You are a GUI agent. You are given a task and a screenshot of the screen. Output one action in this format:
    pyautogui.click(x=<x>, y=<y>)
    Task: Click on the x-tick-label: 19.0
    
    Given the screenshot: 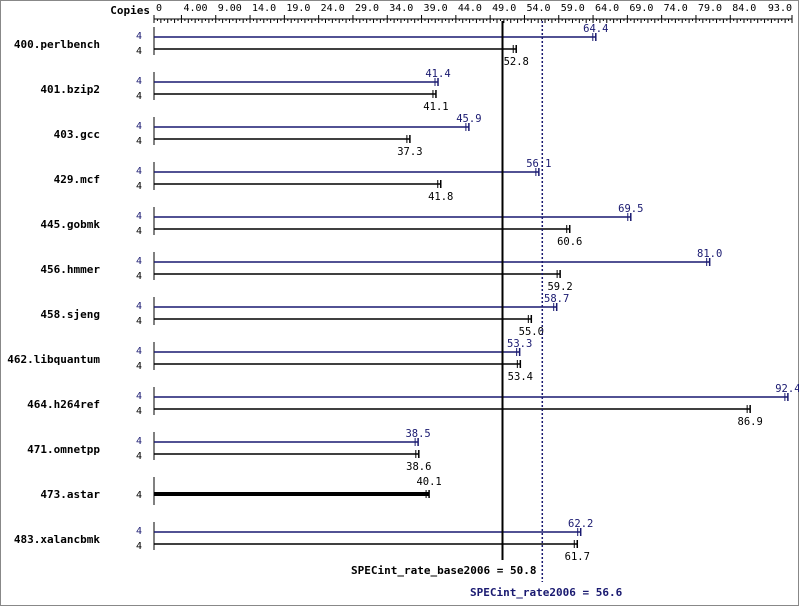 What is the action you would take?
    pyautogui.click(x=298, y=8)
    